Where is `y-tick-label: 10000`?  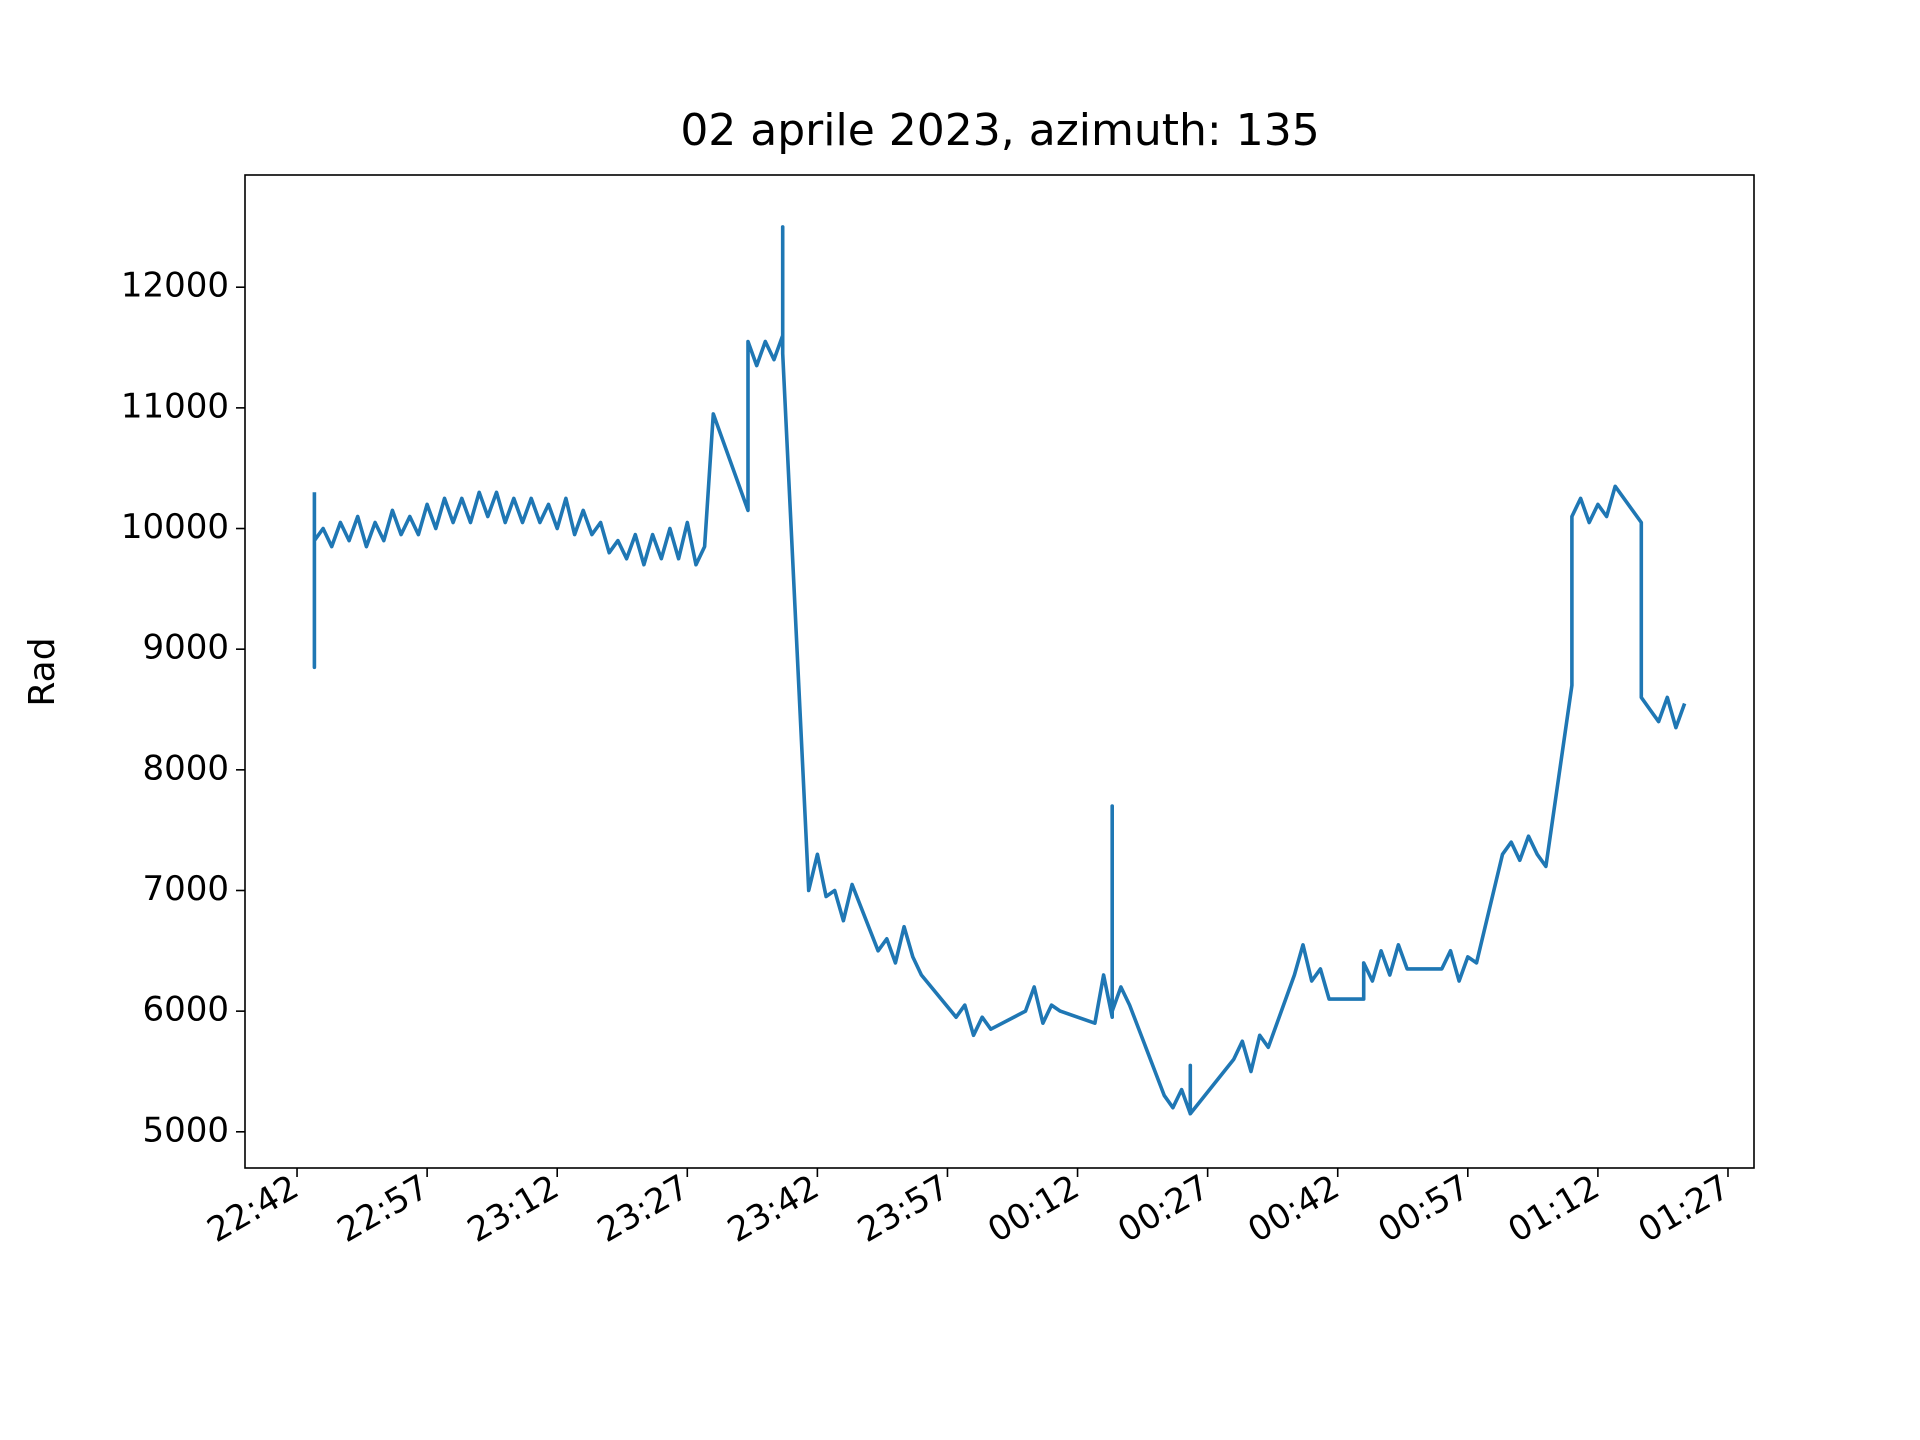
y-tick-label: 10000 is located at coordinates (175, 527).